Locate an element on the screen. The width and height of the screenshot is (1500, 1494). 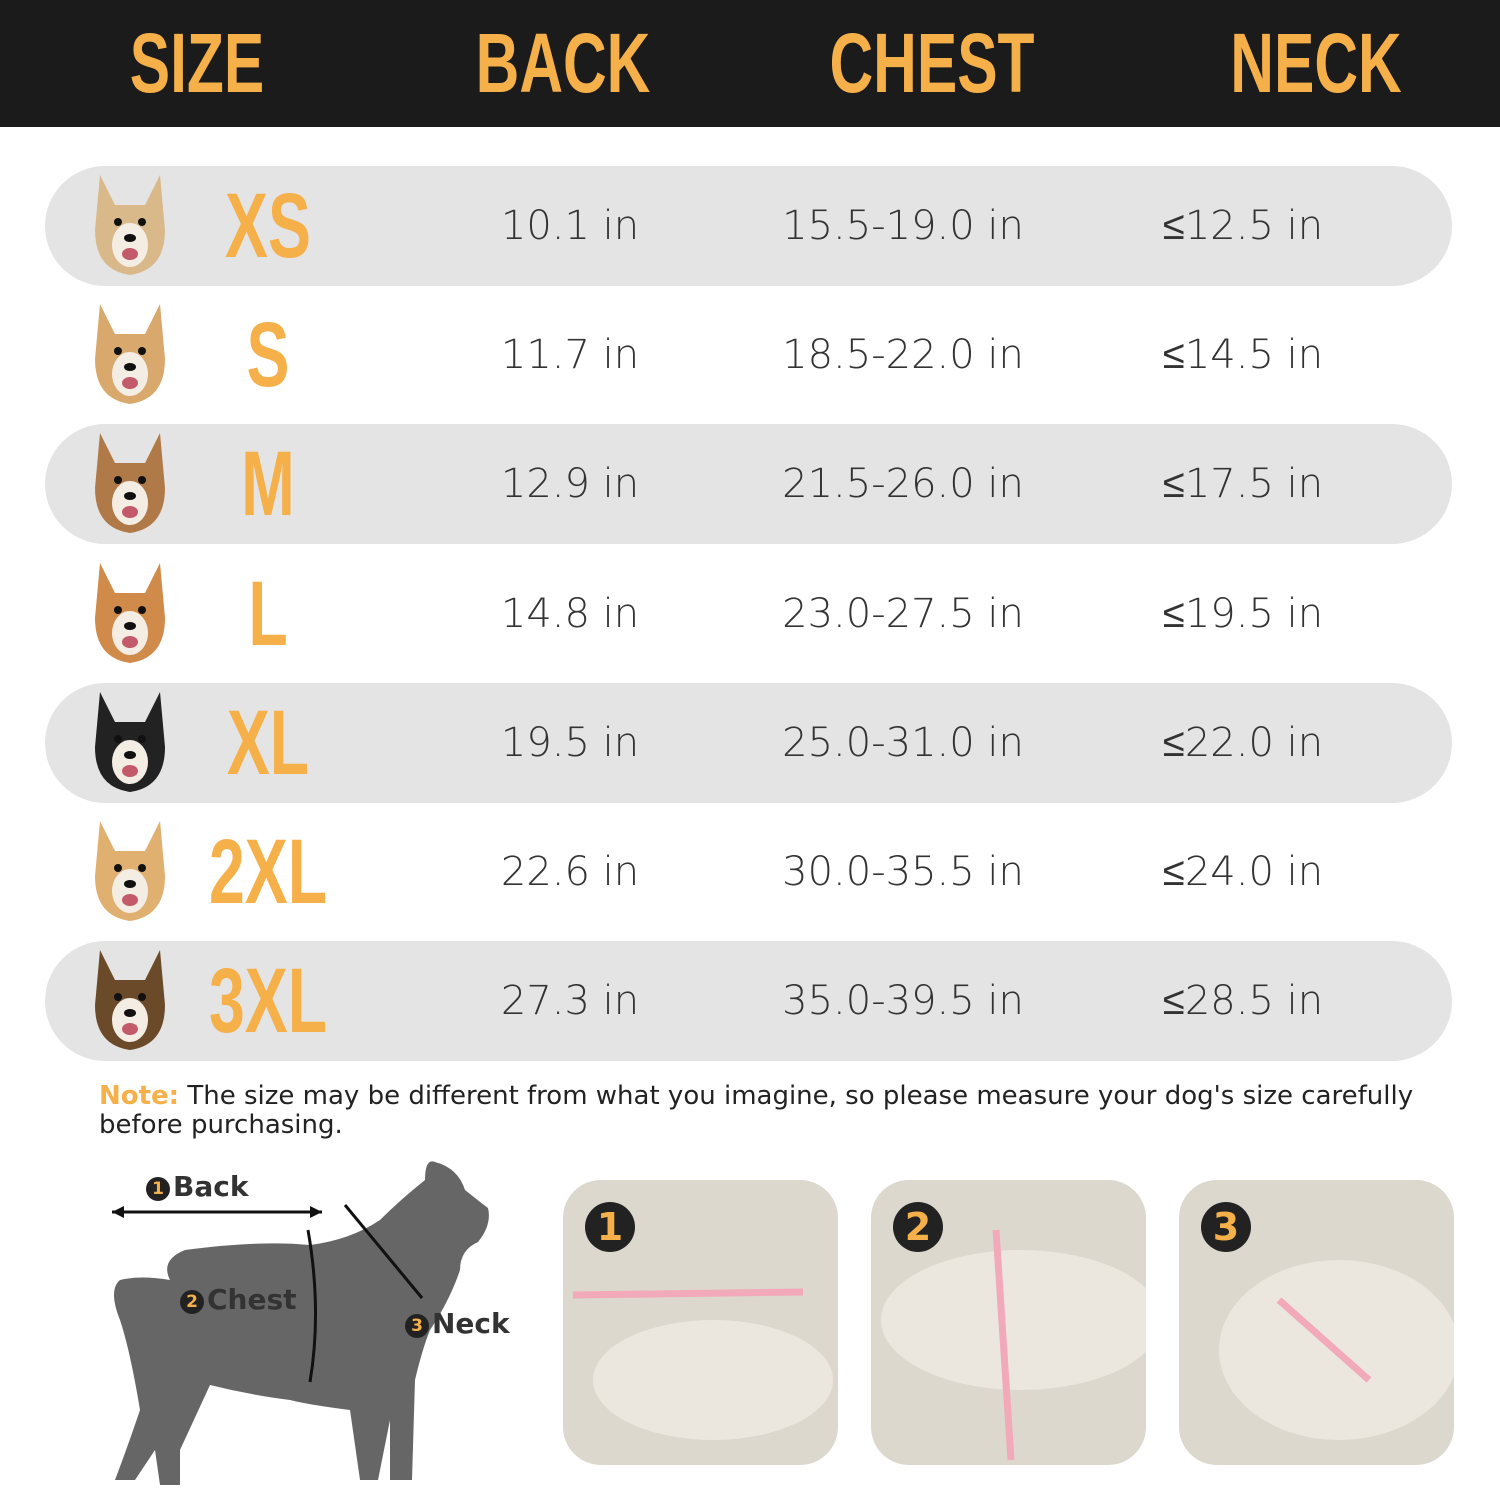
size-label: L is located at coordinates (268, 613).